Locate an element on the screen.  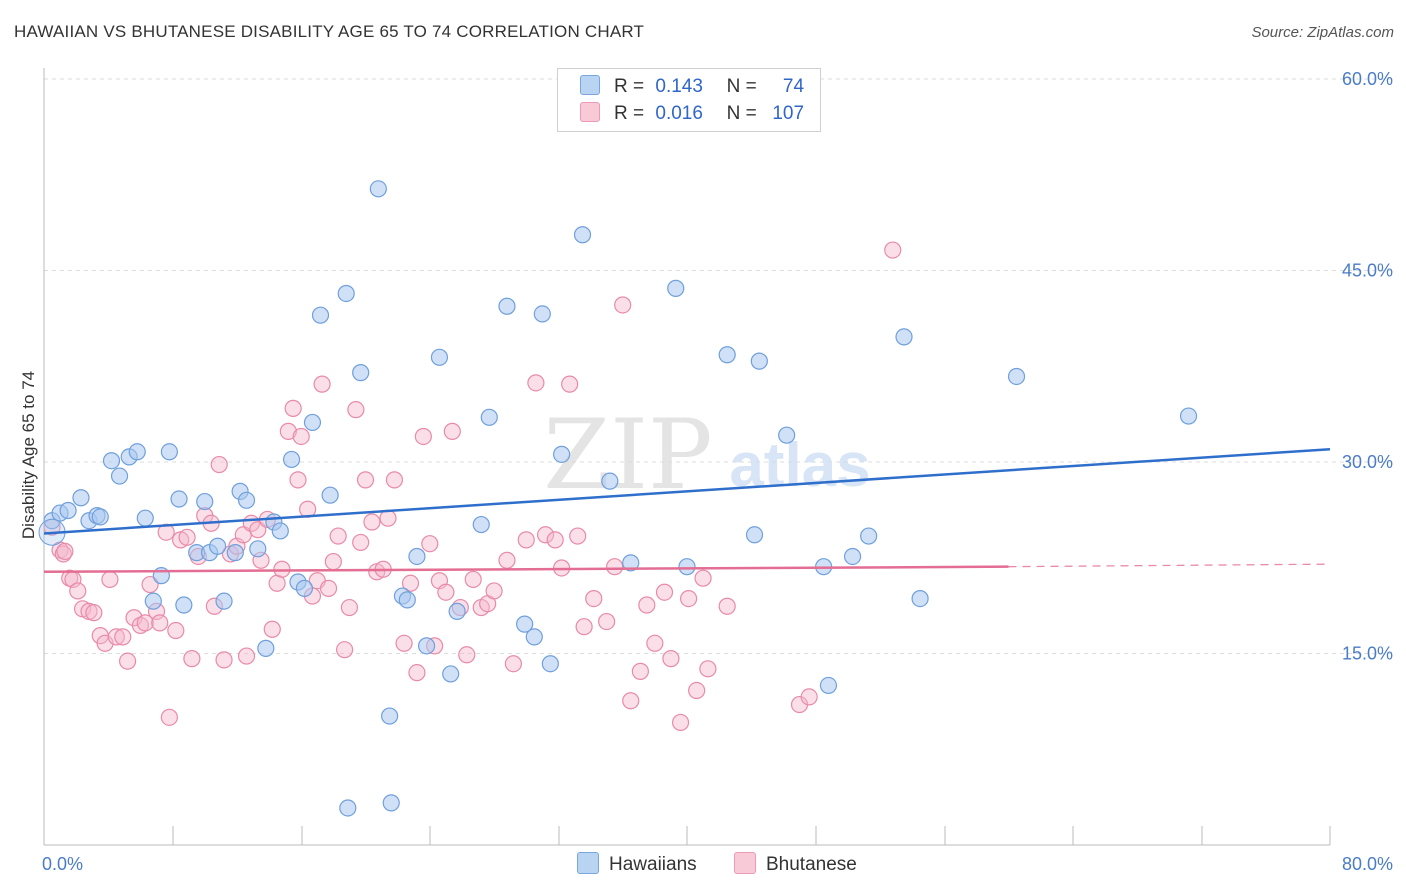
hawaiians-trend-line is located at coordinates (687, 491).